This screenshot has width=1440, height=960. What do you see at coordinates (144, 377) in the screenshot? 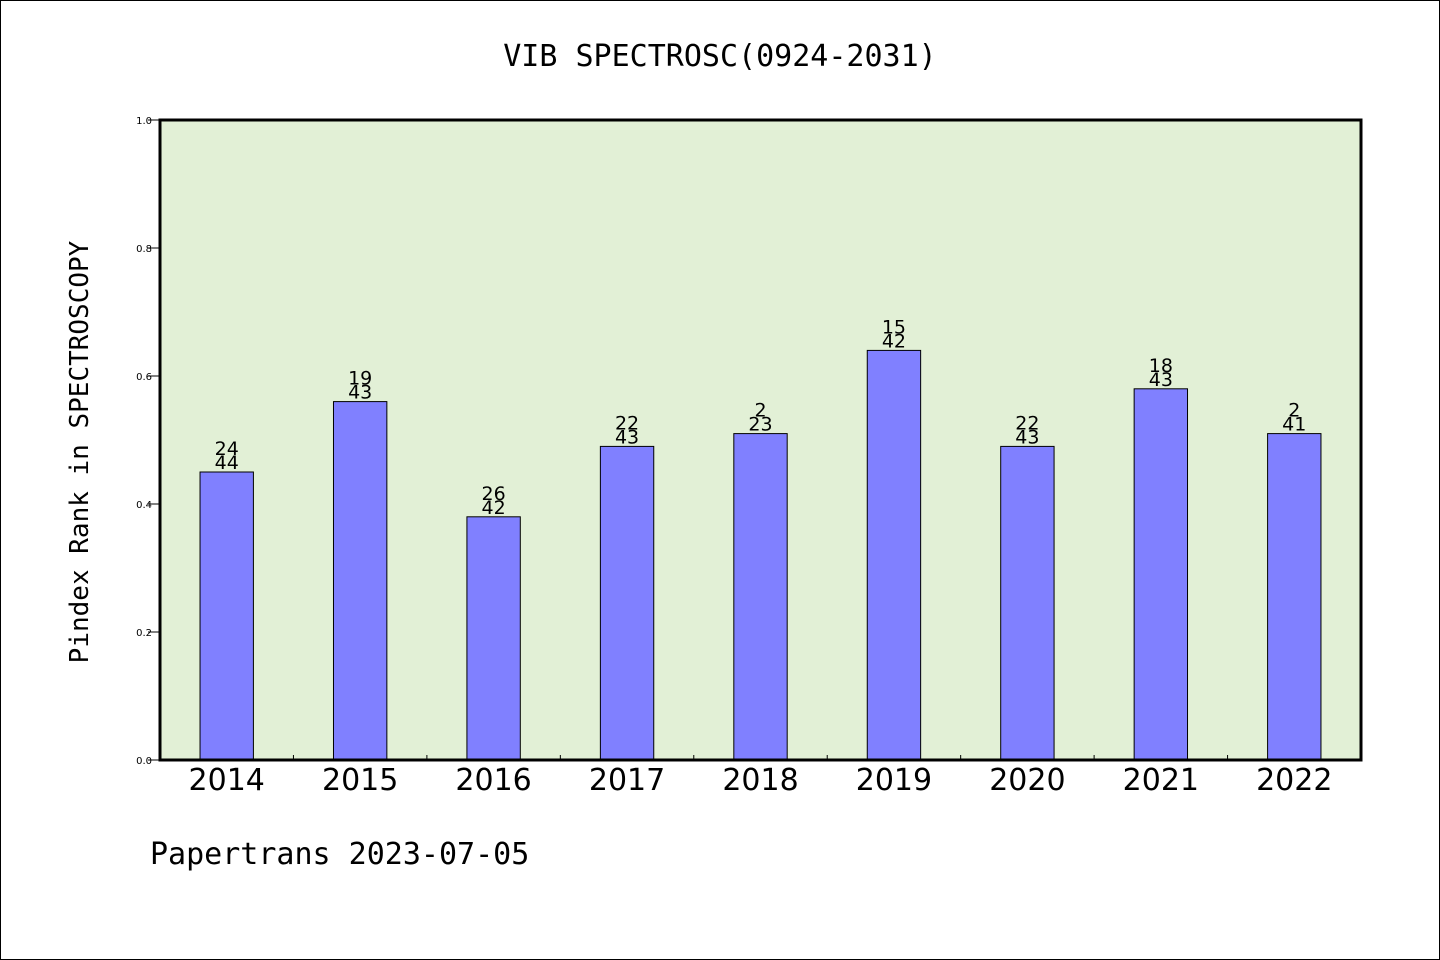
I see `y-tick-label-0.6: 0.6` at bounding box center [144, 377].